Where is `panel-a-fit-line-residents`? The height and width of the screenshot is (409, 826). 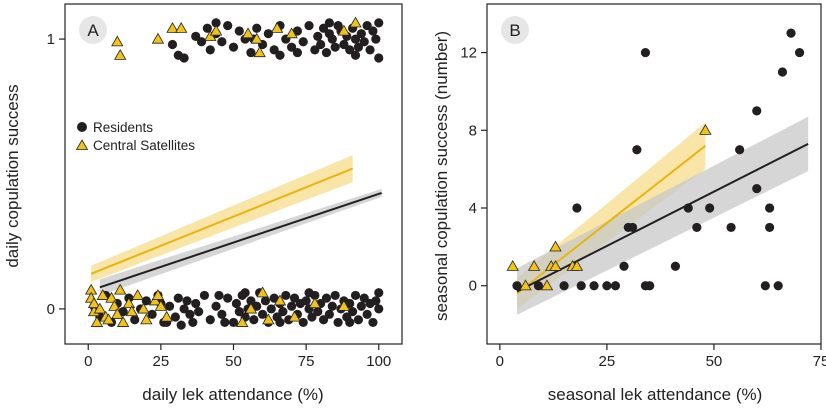
panel-a-fit-line-residents is located at coordinates (240, 240).